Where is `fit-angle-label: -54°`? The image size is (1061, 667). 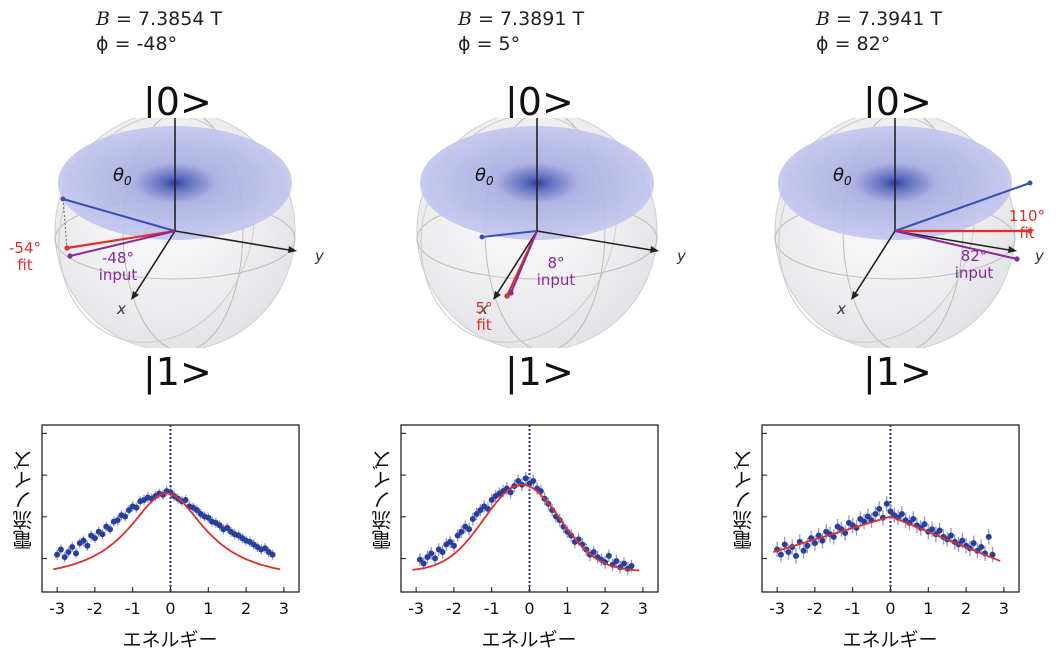
fit-angle-label: -54° is located at coordinates (25, 248).